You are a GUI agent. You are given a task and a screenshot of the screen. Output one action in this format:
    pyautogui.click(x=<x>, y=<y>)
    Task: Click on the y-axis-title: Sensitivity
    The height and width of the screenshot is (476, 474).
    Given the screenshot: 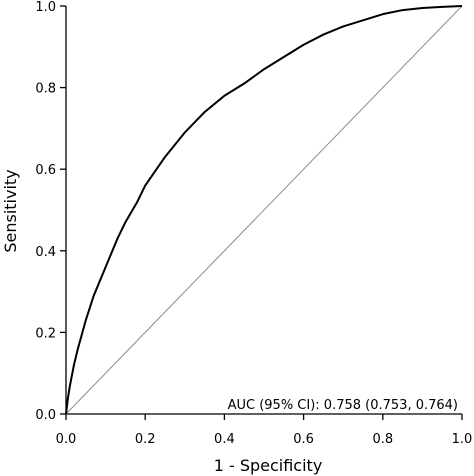 What is the action you would take?
    pyautogui.click(x=10, y=210)
    